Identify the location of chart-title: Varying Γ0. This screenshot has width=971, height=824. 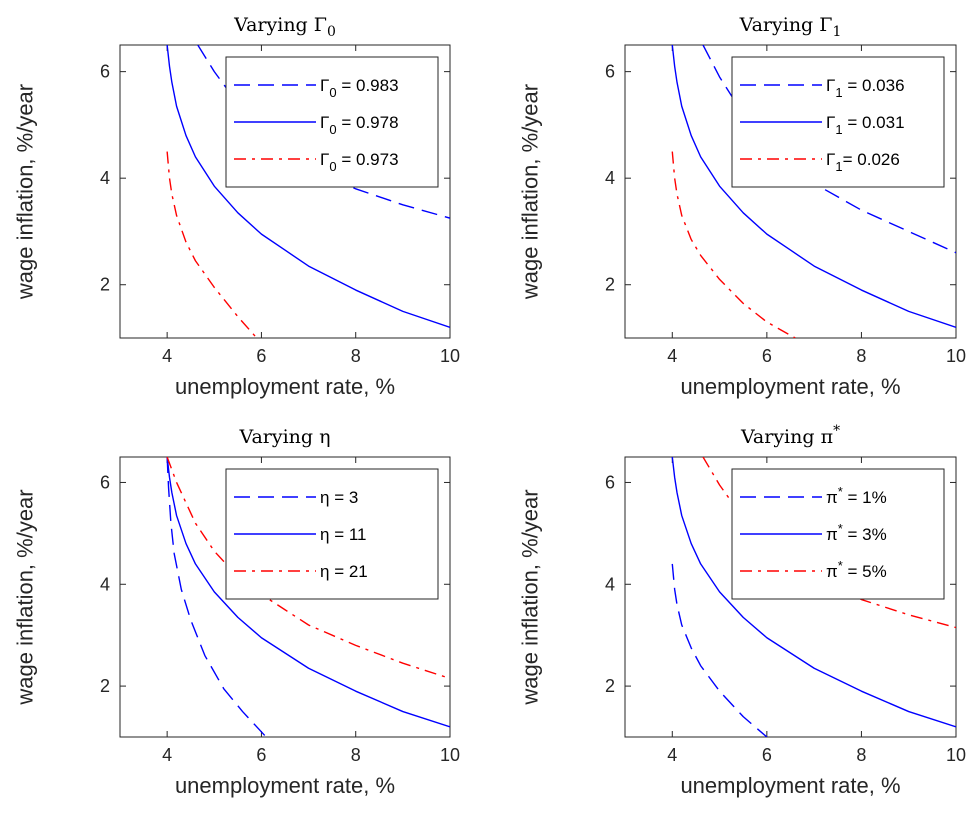
(284, 27).